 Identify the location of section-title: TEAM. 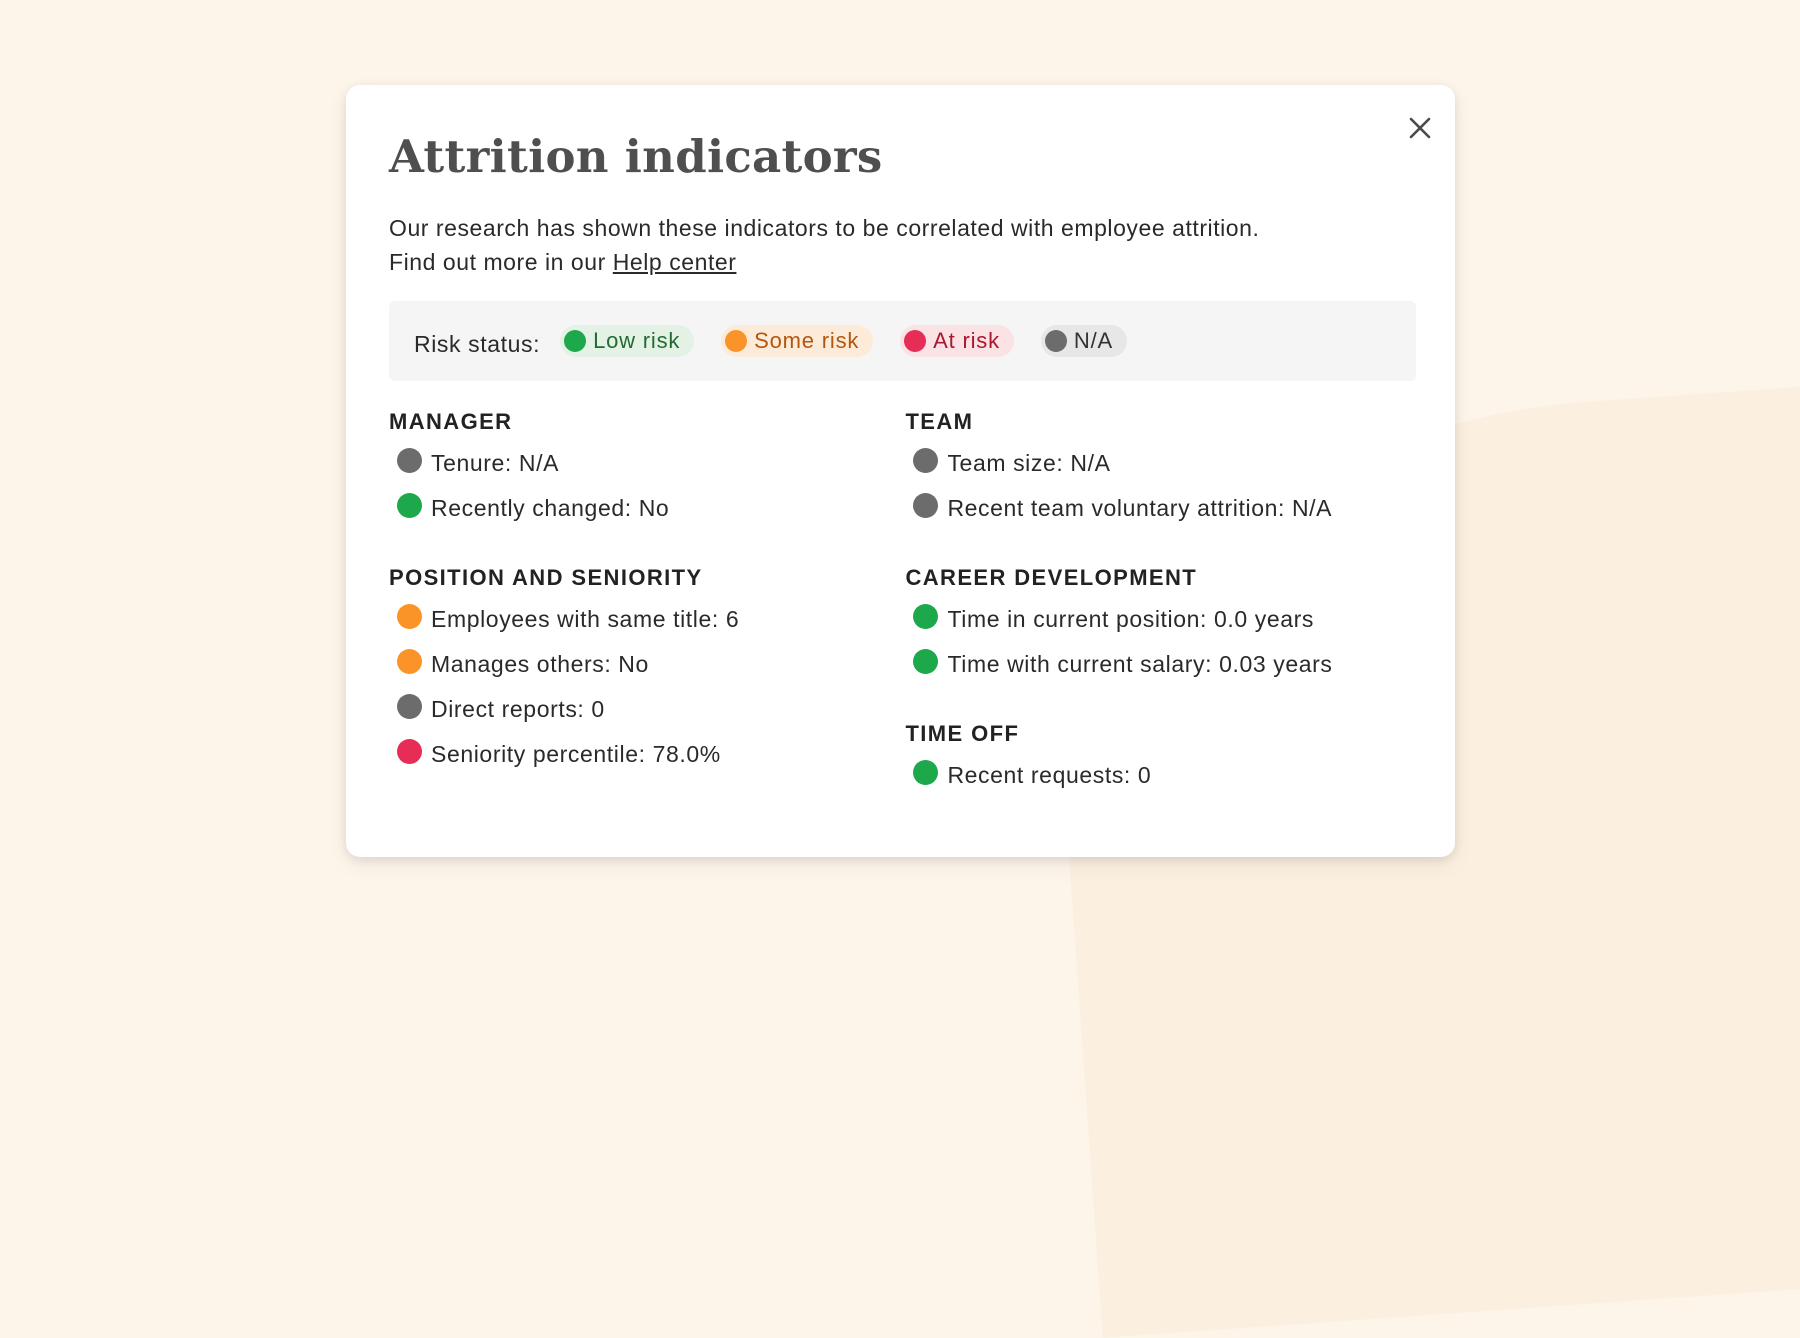
(939, 421).